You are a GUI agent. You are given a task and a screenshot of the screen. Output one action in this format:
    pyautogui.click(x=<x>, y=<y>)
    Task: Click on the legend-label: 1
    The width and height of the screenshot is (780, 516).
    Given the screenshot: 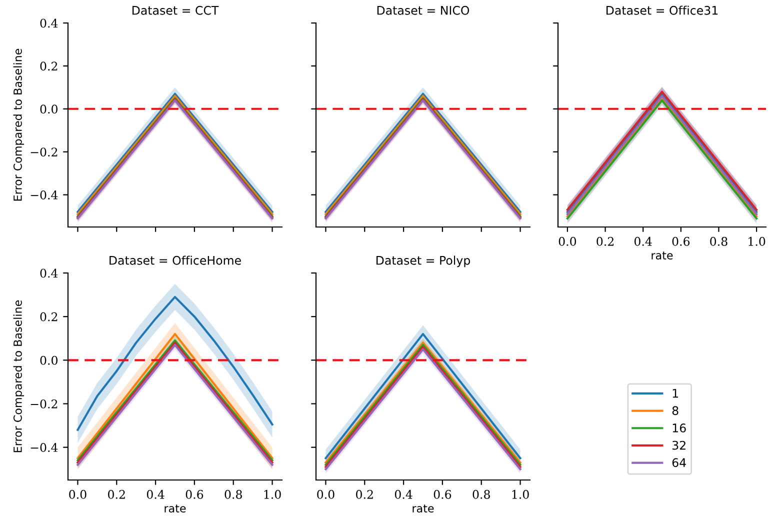 What is the action you would take?
    pyautogui.click(x=675, y=393)
    